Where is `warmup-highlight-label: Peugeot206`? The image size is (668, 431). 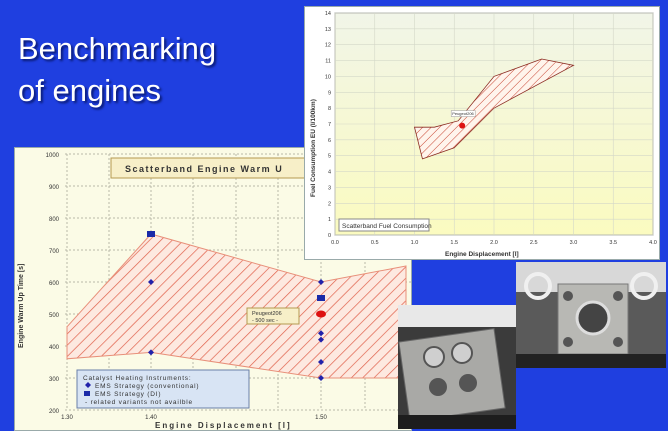
warmup-highlight-label: Peugeot206 is located at coordinates (267, 314).